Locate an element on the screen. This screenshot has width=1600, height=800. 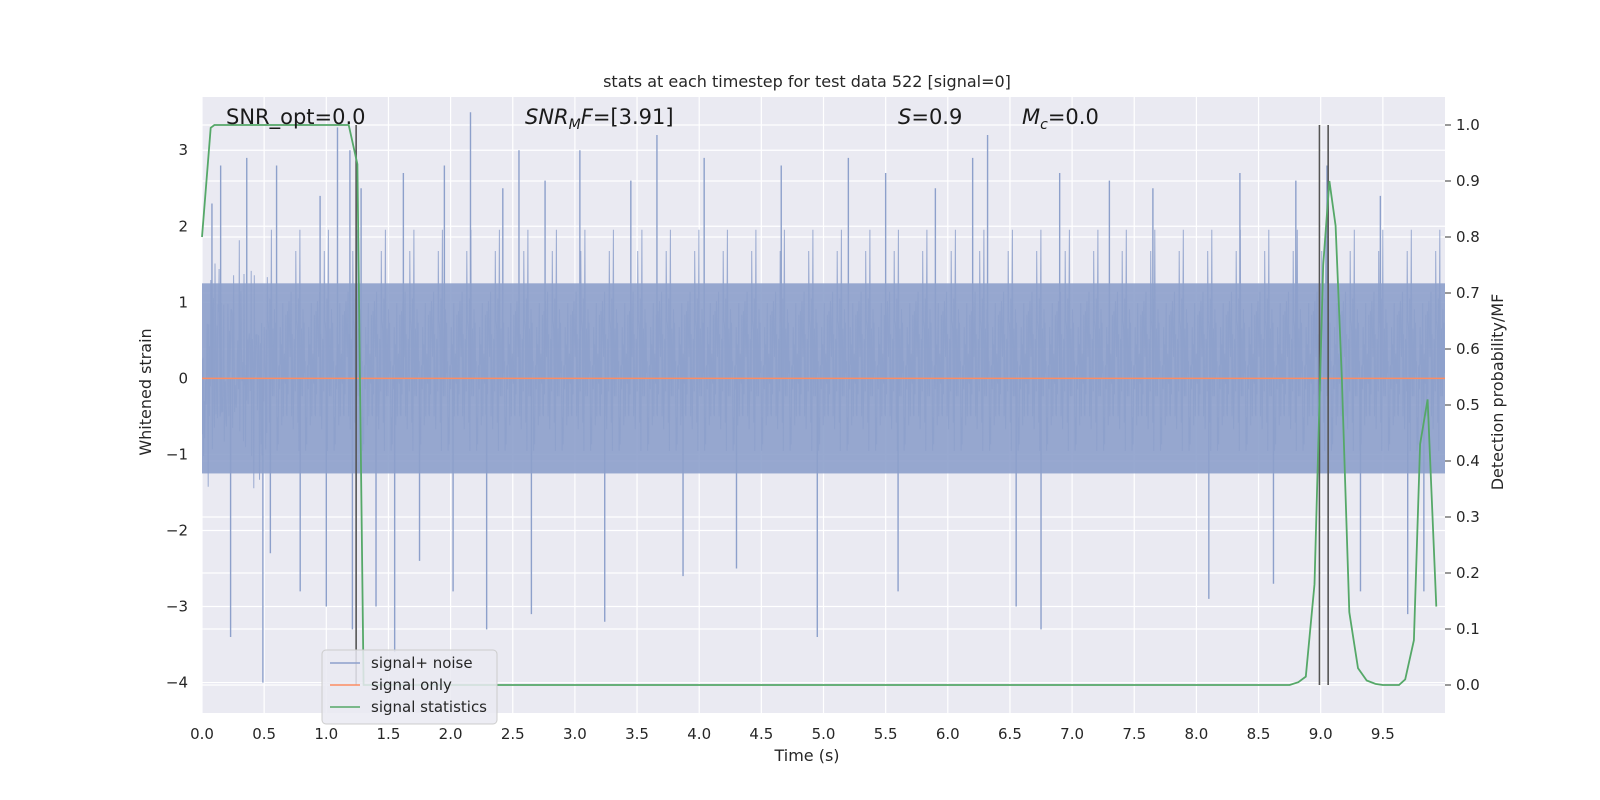
y2-axis-label: Detection probability/MF is located at coordinates (1497, 392).